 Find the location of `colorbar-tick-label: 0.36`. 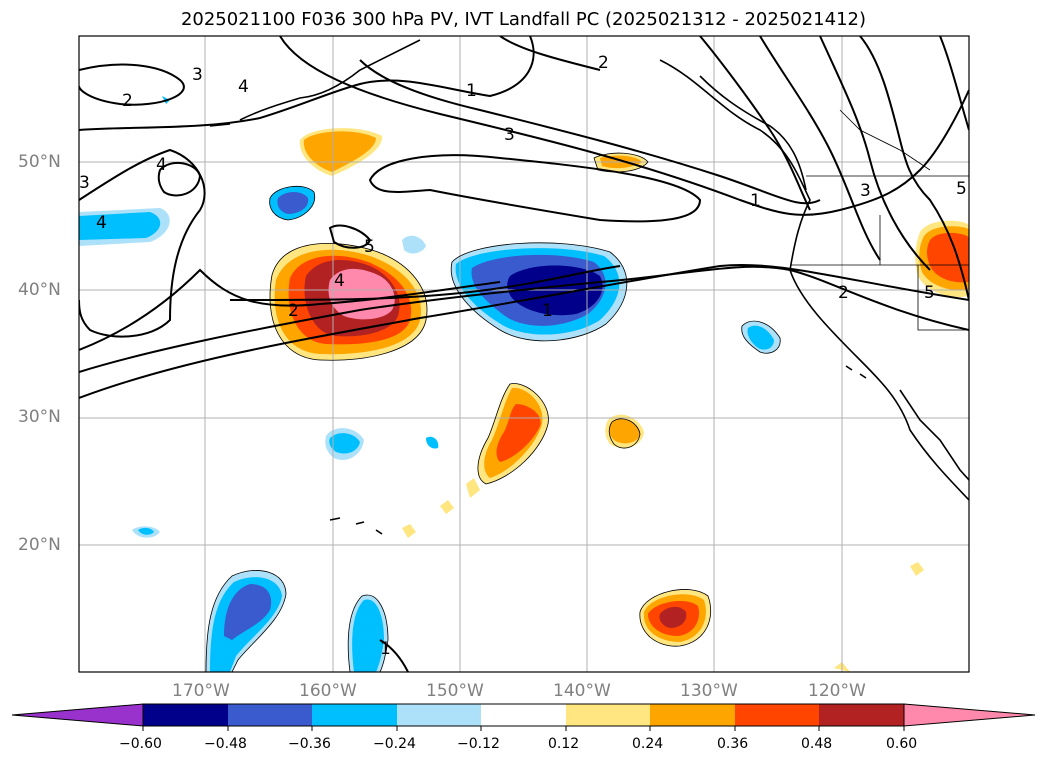

colorbar-tick-label: 0.36 is located at coordinates (733, 744).